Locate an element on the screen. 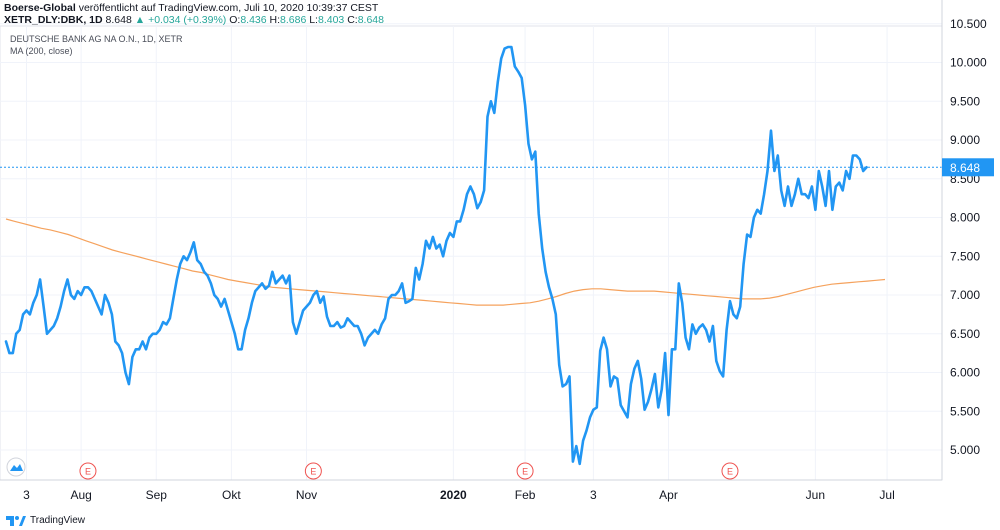 Image resolution: width=1000 pixels, height=530 pixels. price-tick-label: 5.500 is located at coordinates (965, 411).